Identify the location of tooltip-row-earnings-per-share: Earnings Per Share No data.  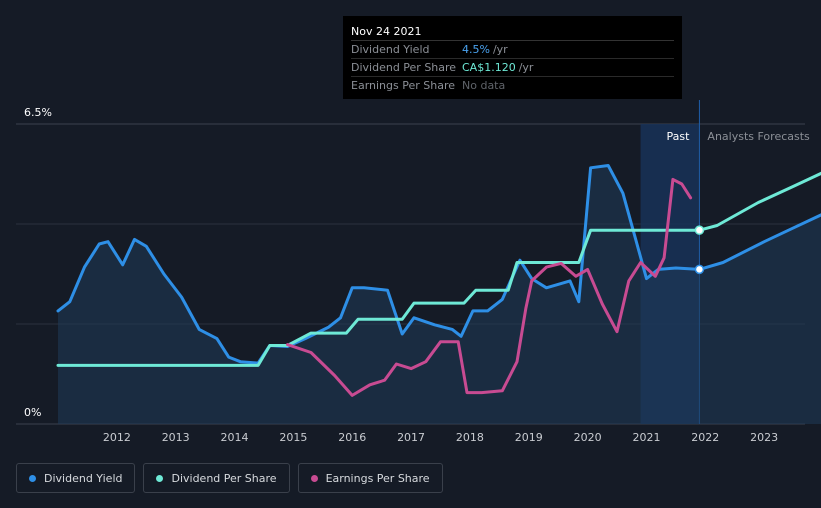
(512, 85).